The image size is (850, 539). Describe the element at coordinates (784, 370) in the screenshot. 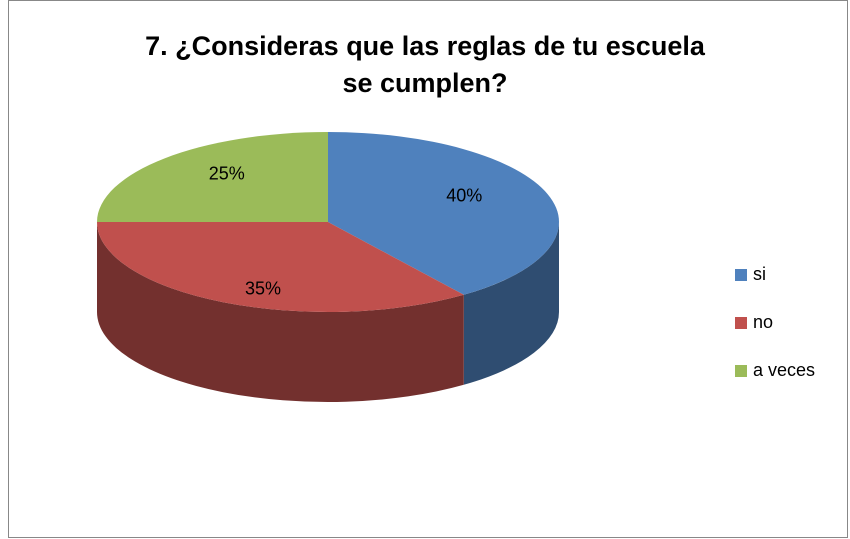

I see `legend-label: a veces` at that location.